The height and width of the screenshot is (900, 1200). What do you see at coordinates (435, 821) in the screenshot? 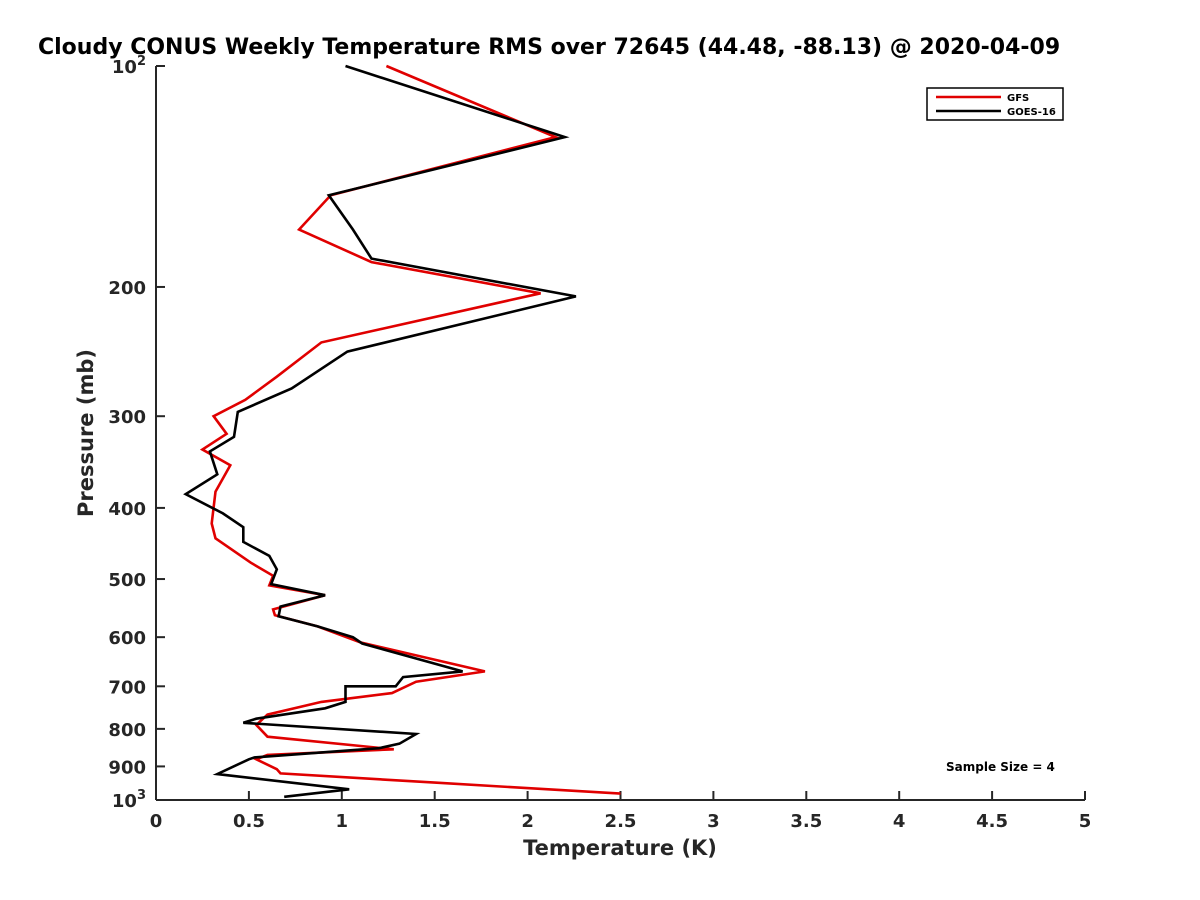
I see `x-tick-label: 1.5` at bounding box center [435, 821].